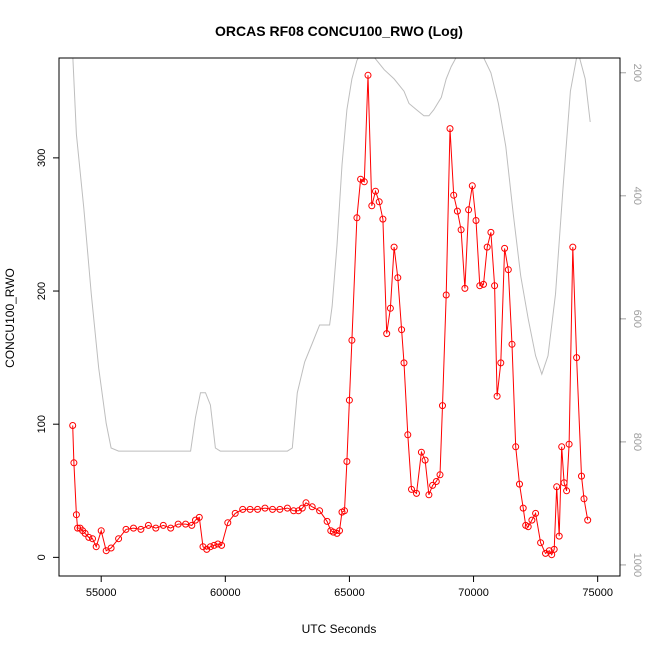 The width and height of the screenshot is (650, 650). I want to click on x-tick-label: 60000, so click(225, 593).